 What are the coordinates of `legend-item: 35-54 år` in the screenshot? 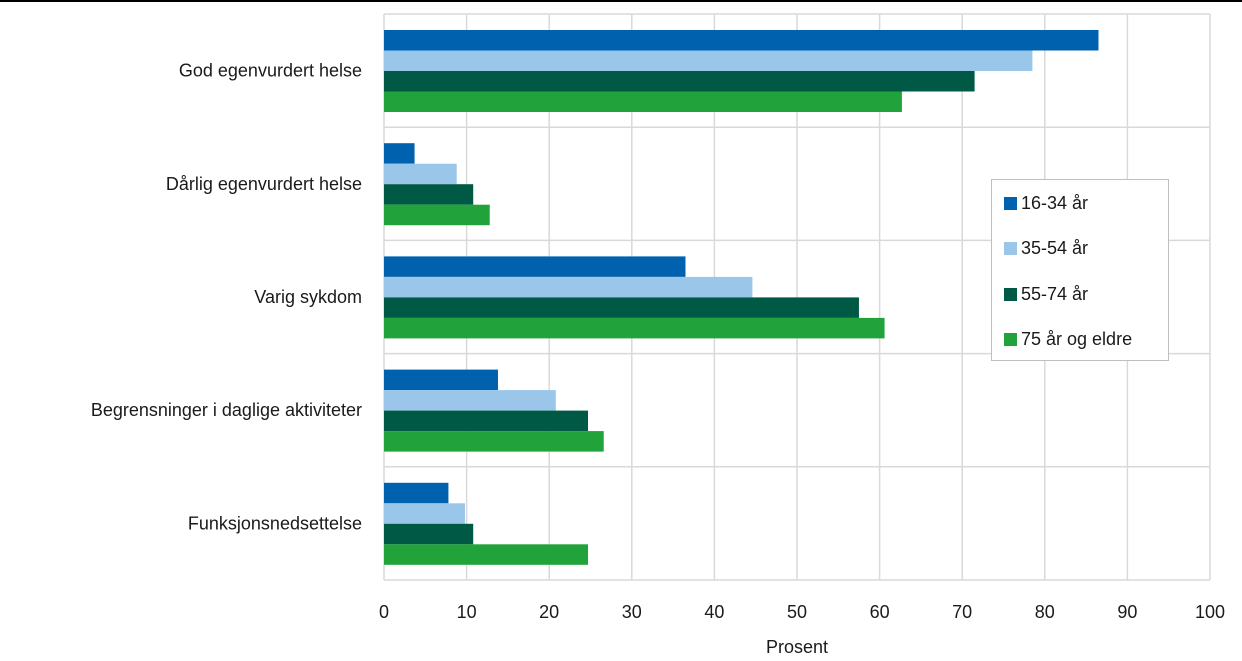 It's located at (1046, 249).